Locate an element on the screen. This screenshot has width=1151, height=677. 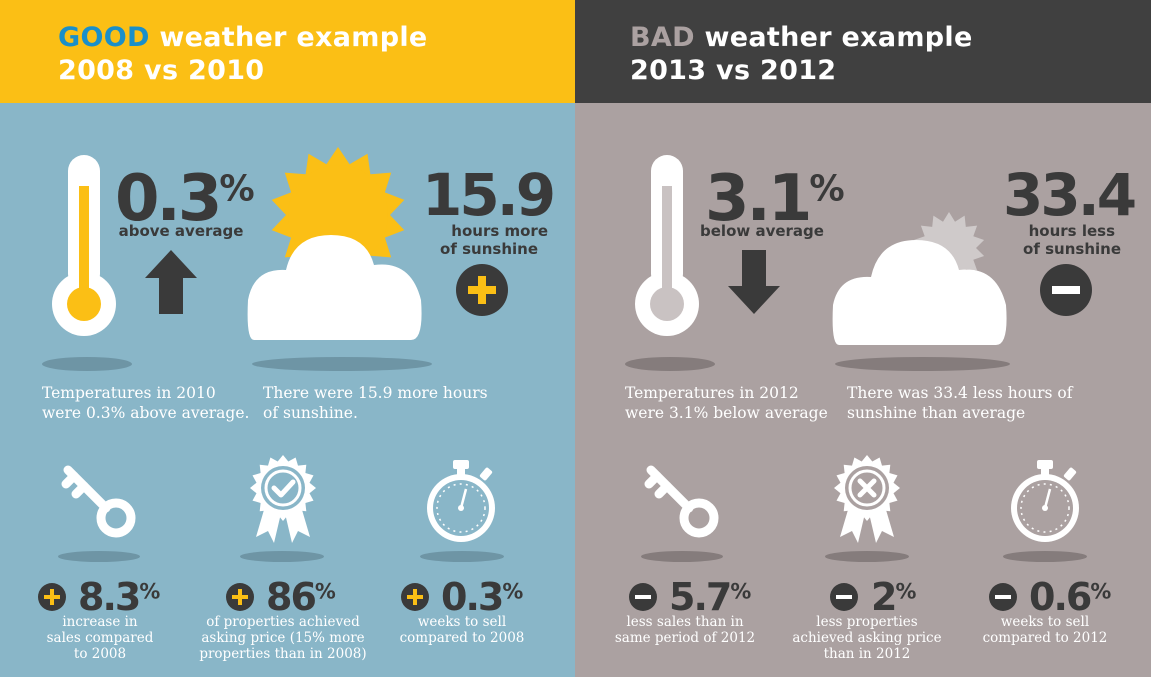
good-caption-temp-2: were 0.3% above average. is located at coordinates (146, 413).